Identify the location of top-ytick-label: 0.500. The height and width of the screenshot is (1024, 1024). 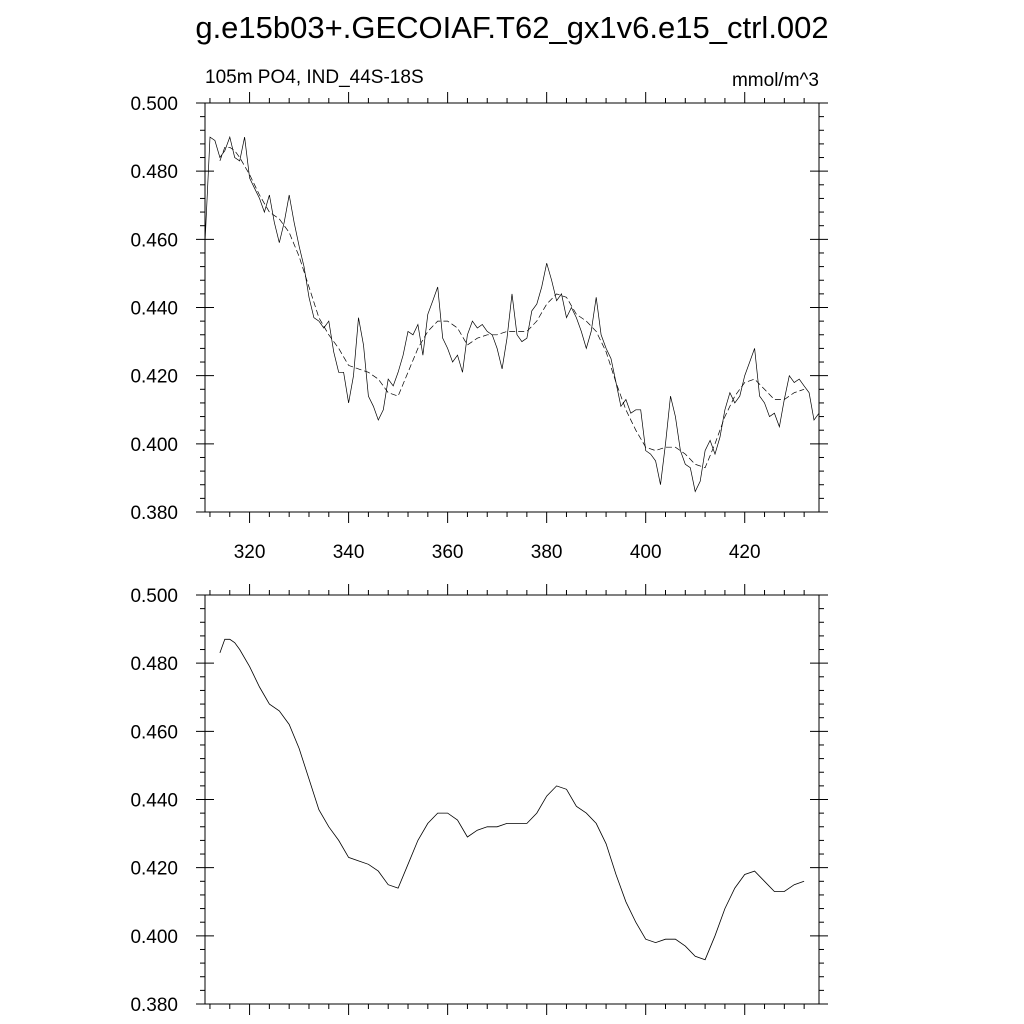
(154, 104).